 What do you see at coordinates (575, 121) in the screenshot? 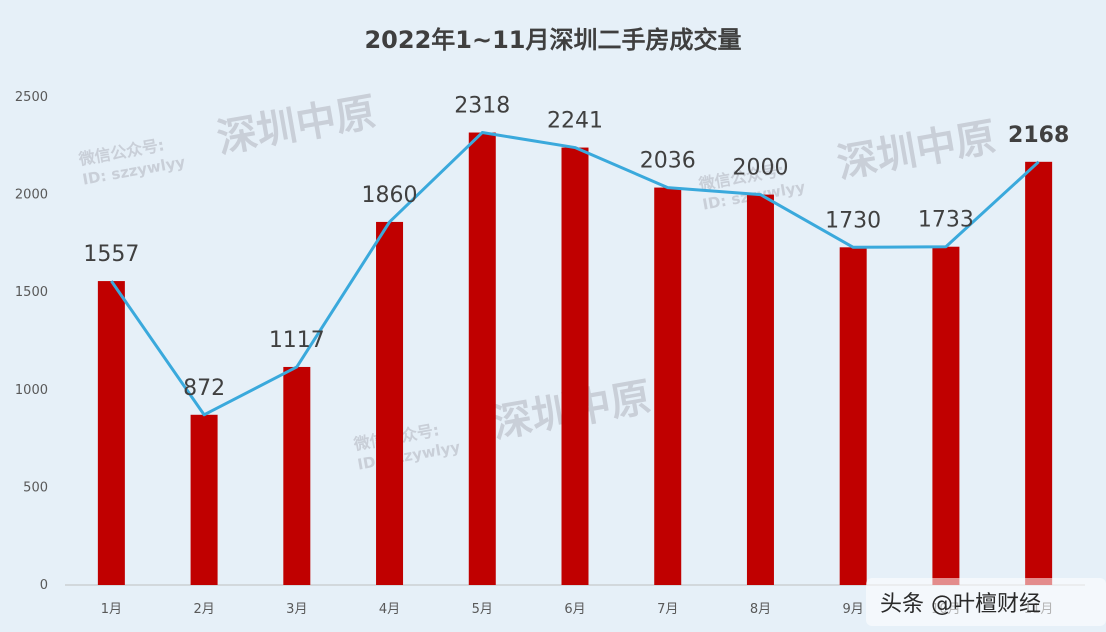
I see `data-label: 2241` at bounding box center [575, 121].